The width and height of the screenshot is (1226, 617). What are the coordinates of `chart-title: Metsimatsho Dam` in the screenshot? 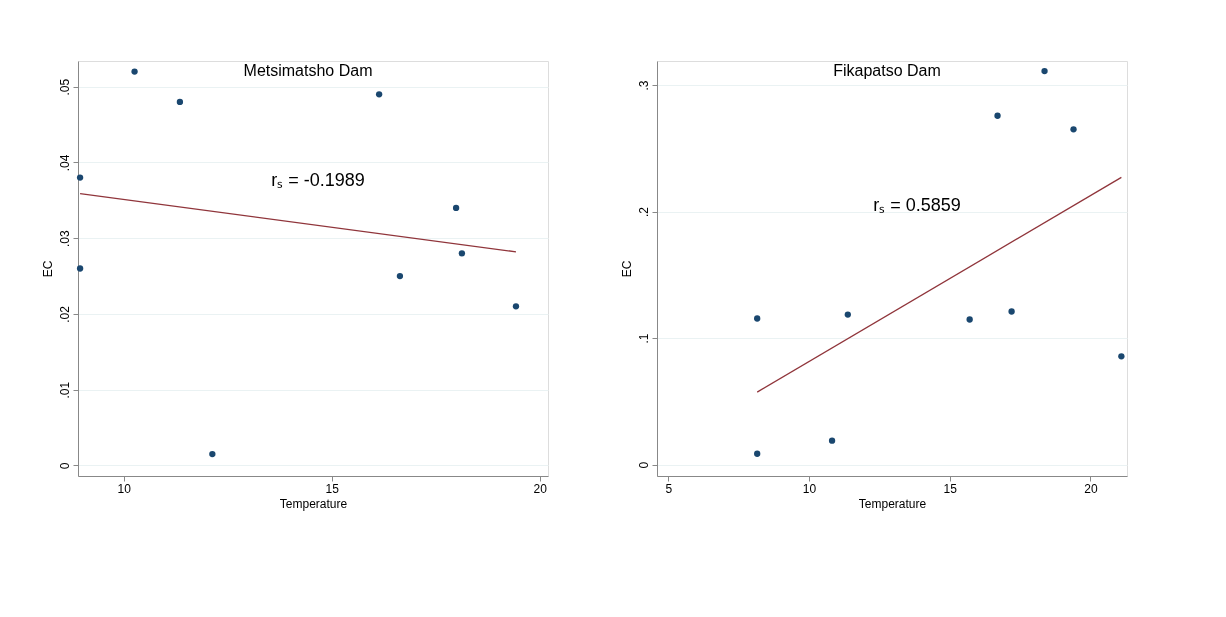 It's located at (308, 70).